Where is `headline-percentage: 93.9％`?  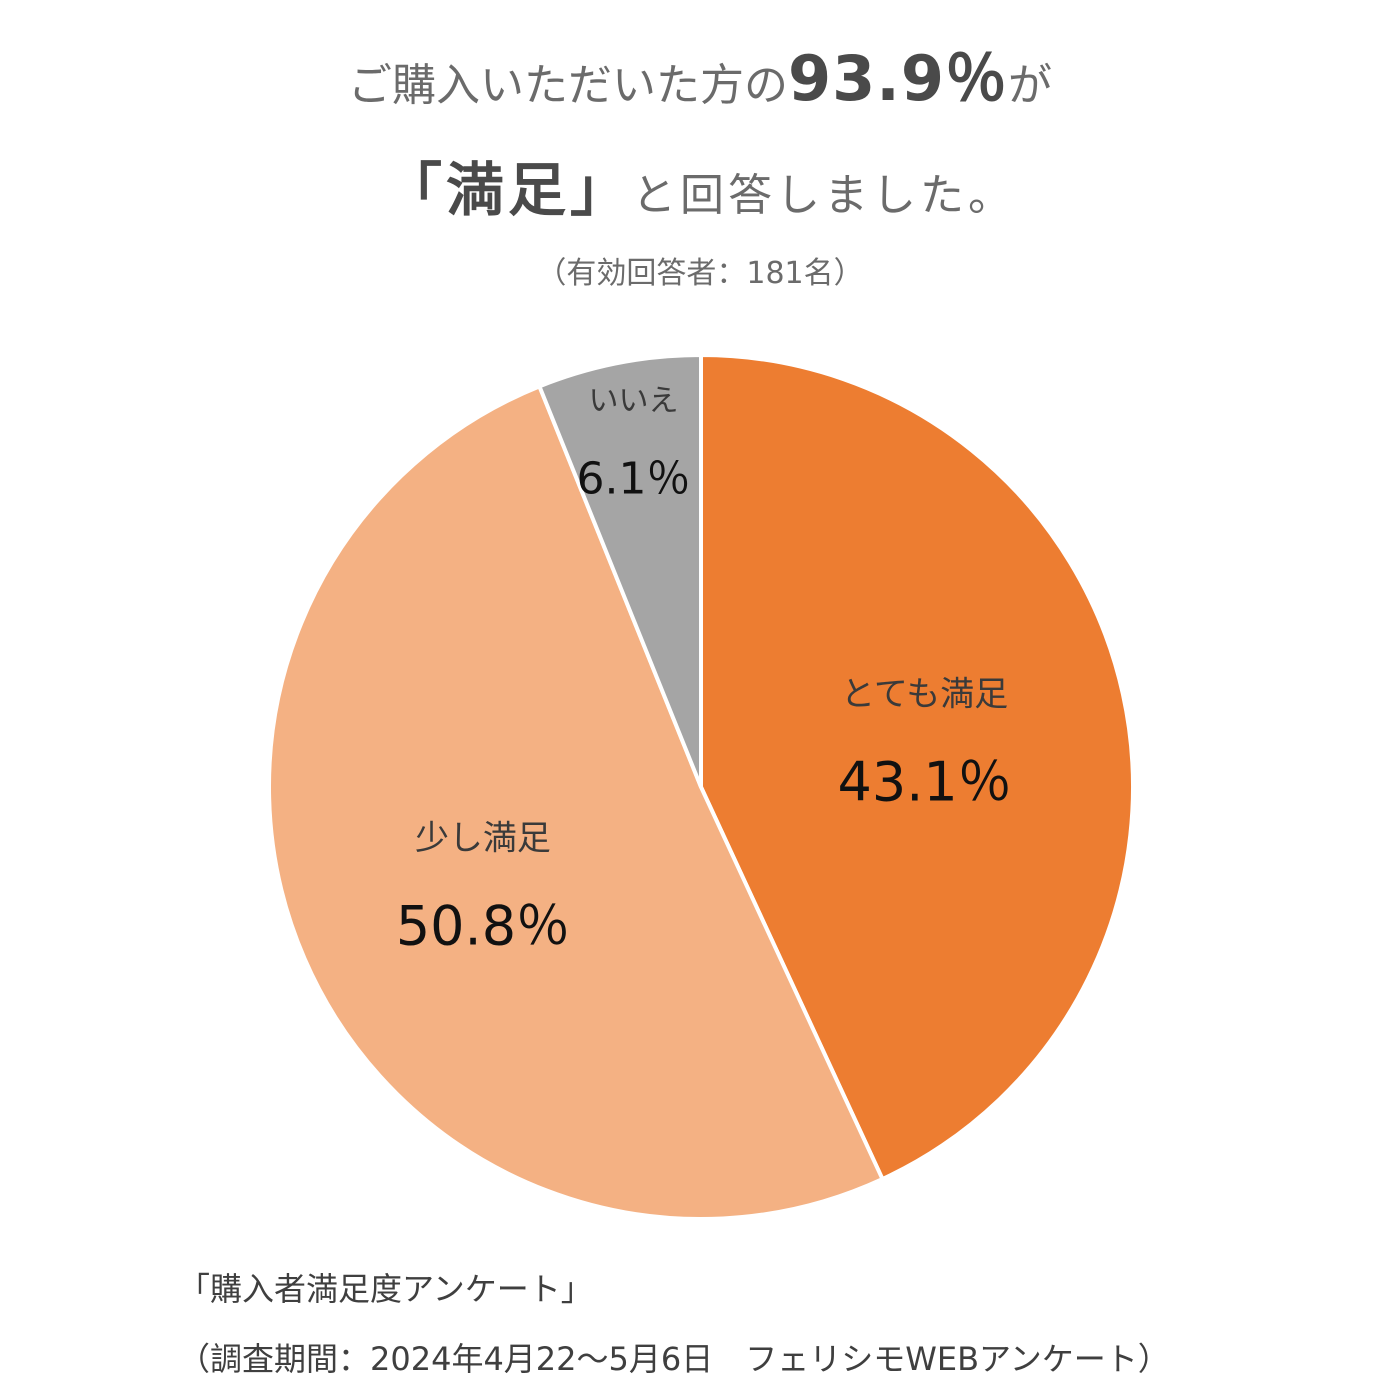
headline-percentage: 93.9％ is located at coordinates (898, 78).